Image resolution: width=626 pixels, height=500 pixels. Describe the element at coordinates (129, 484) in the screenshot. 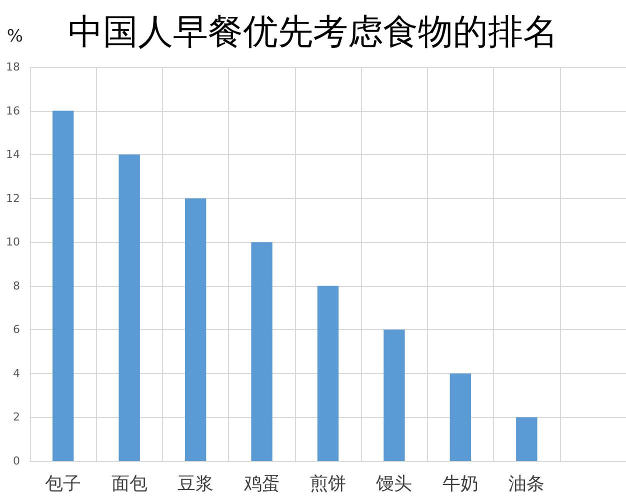

I see `x-tick-label: 面包` at that location.